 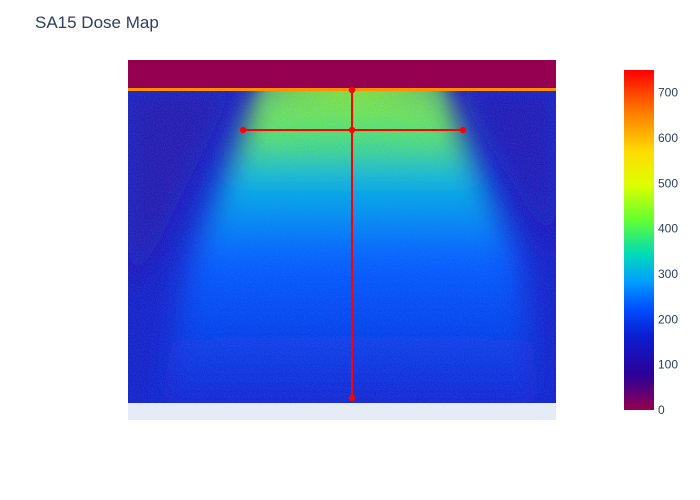 What do you see at coordinates (97, 22) in the screenshot?
I see `chart-title: SA15 Dose Map` at bounding box center [97, 22].